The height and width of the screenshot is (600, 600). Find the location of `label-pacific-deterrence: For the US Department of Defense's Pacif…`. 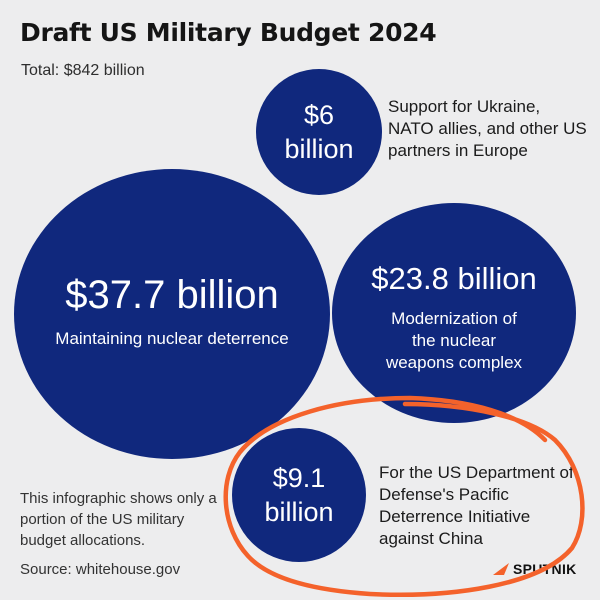

label-pacific-deterrence: For the US Department of Defense's Pacif… is located at coordinates (476, 505).